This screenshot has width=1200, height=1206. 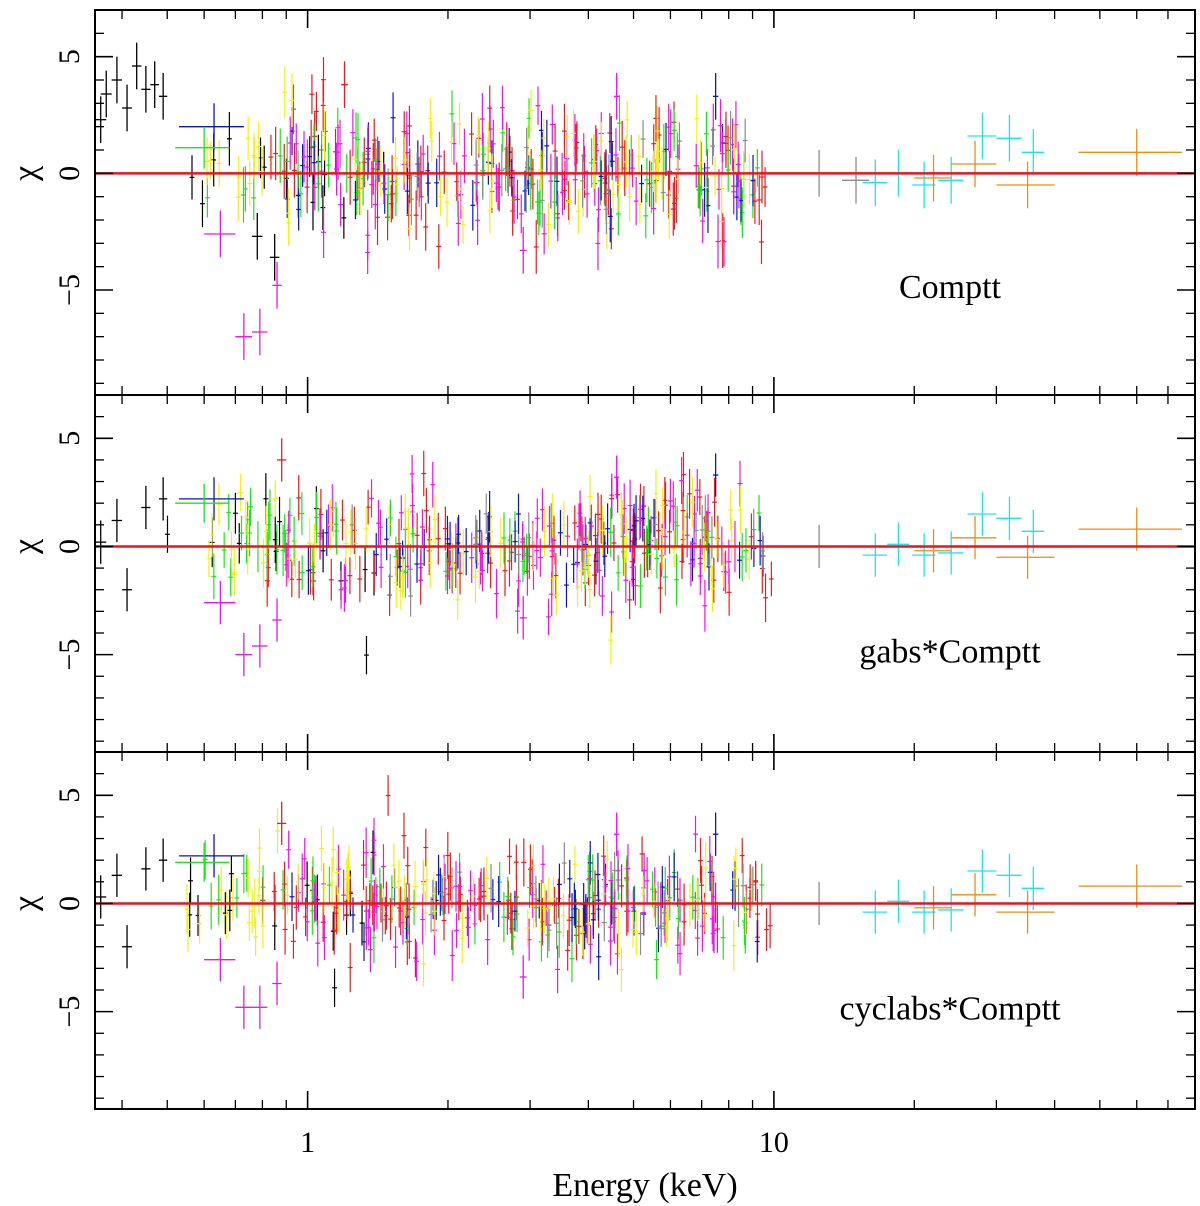 What do you see at coordinates (951, 1008) in the screenshot?
I see `panel-label: cyclabs*Comptt` at bounding box center [951, 1008].